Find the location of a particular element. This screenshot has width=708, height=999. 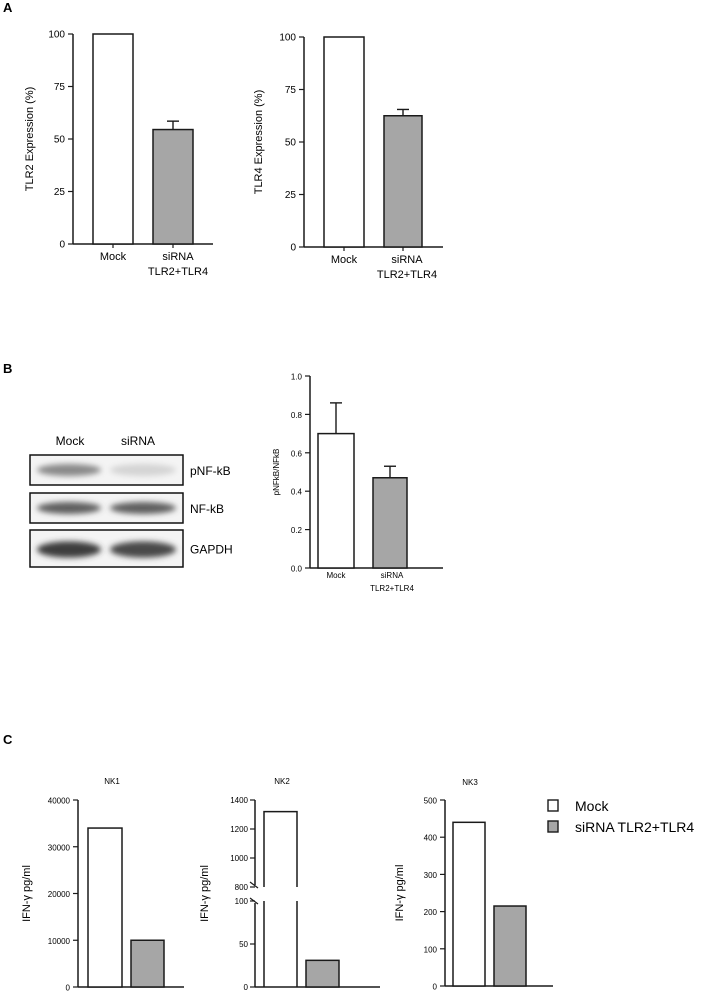

y-tick-label: 400 is located at coordinates (431, 838).